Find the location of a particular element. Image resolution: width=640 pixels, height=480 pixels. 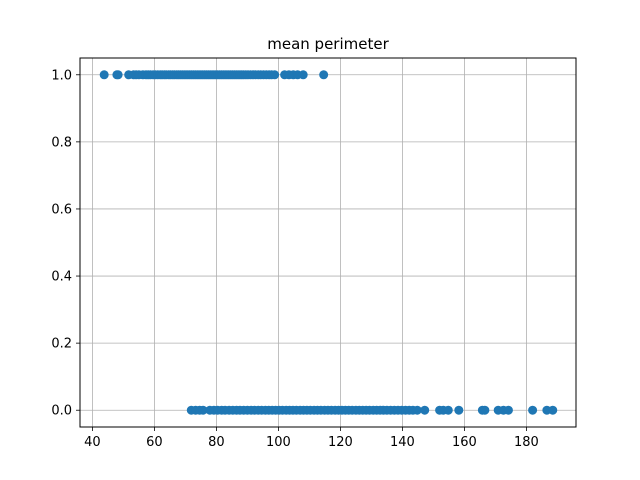

x-tick-label: 120 is located at coordinates (340, 442).